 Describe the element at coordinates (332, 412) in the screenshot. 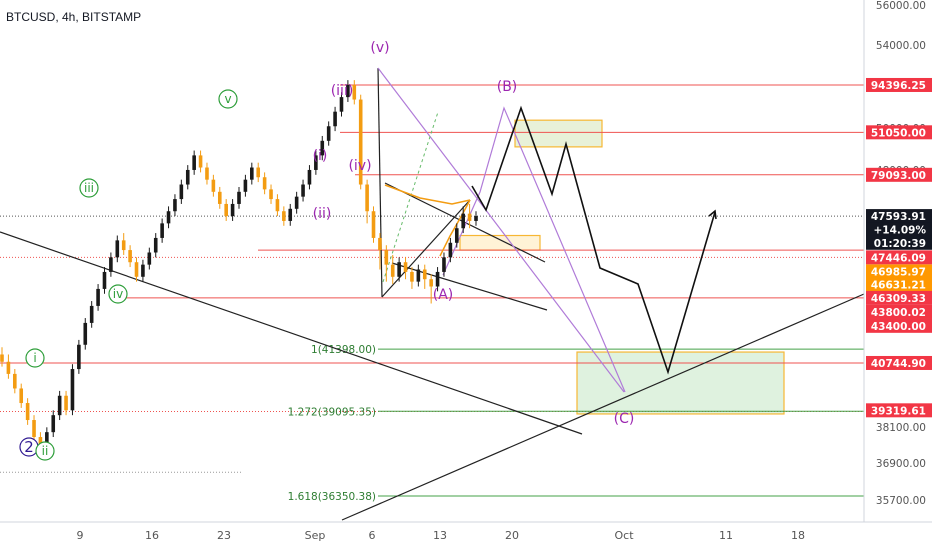

I see `fib-level-label: 1.272(39095.35)` at that location.